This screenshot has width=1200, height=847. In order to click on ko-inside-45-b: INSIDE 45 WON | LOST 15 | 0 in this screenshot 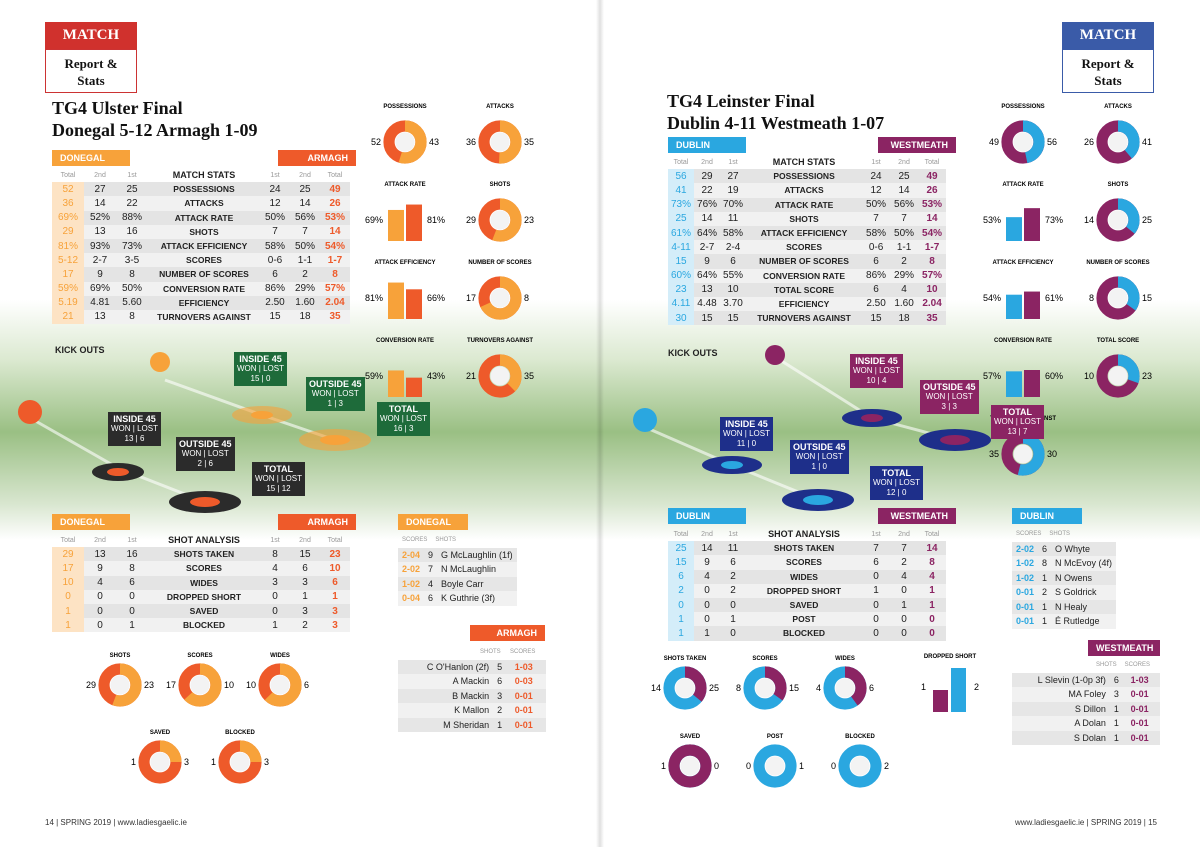, I will do `click(260, 369)`.